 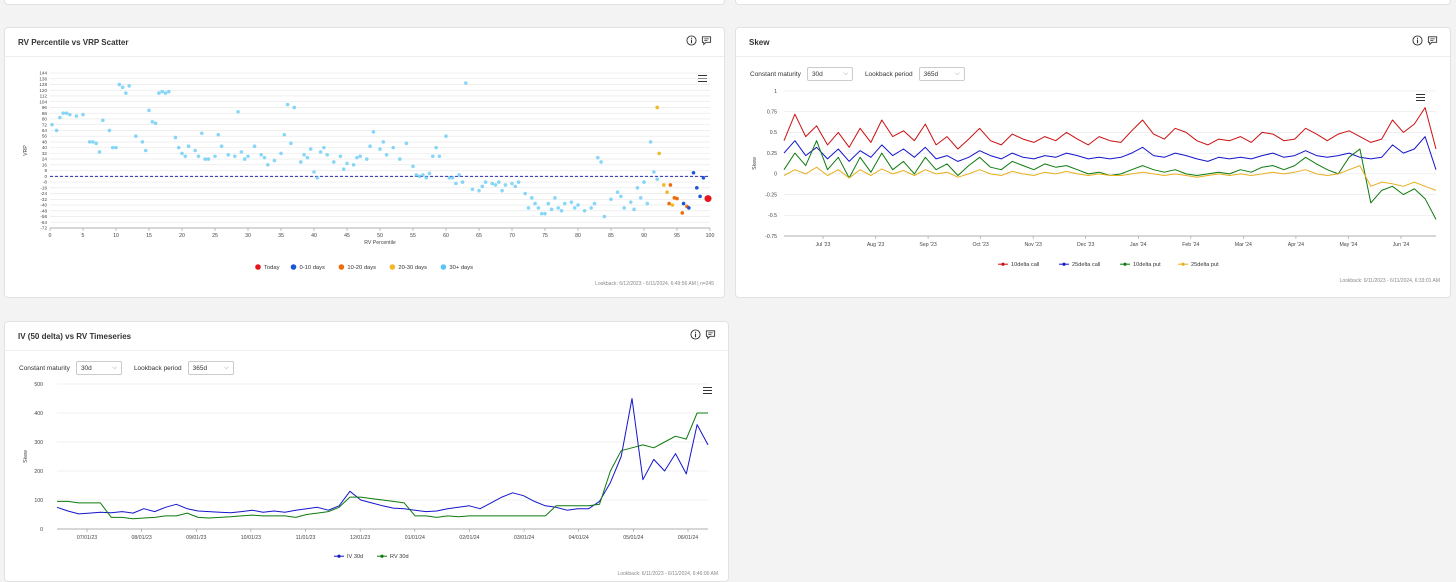 I want to click on y-axis-label: Skew, so click(x=755, y=163).